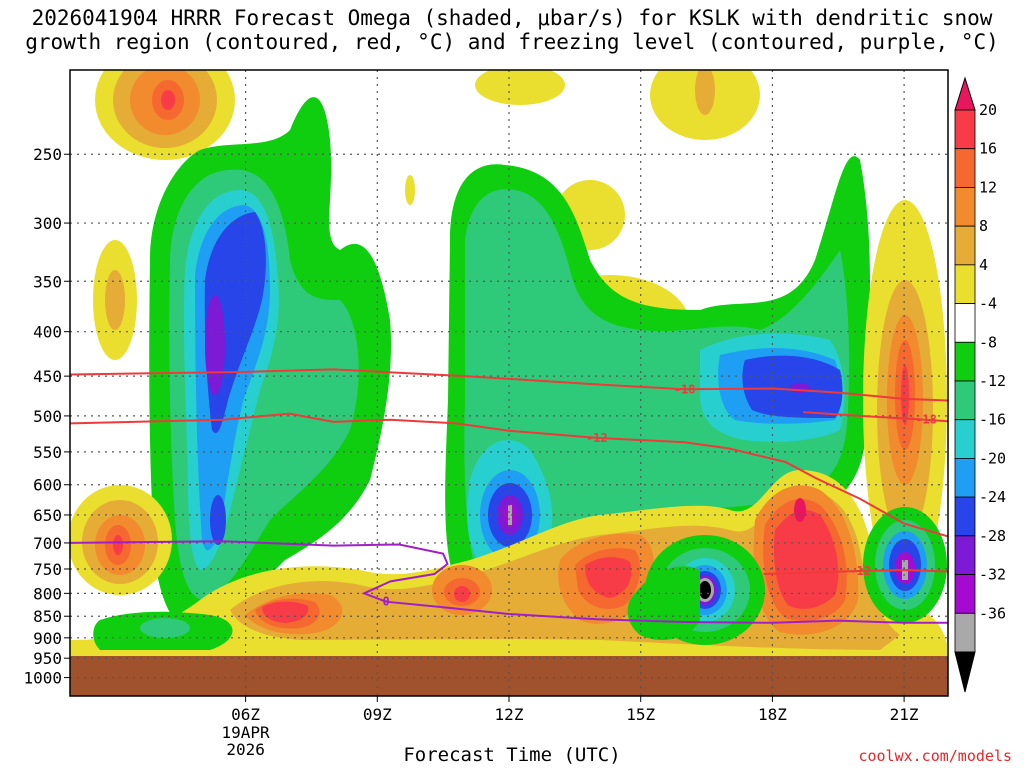  Describe the element at coordinates (47, 223) in the screenshot. I see `y-tick-label: 300` at that location.